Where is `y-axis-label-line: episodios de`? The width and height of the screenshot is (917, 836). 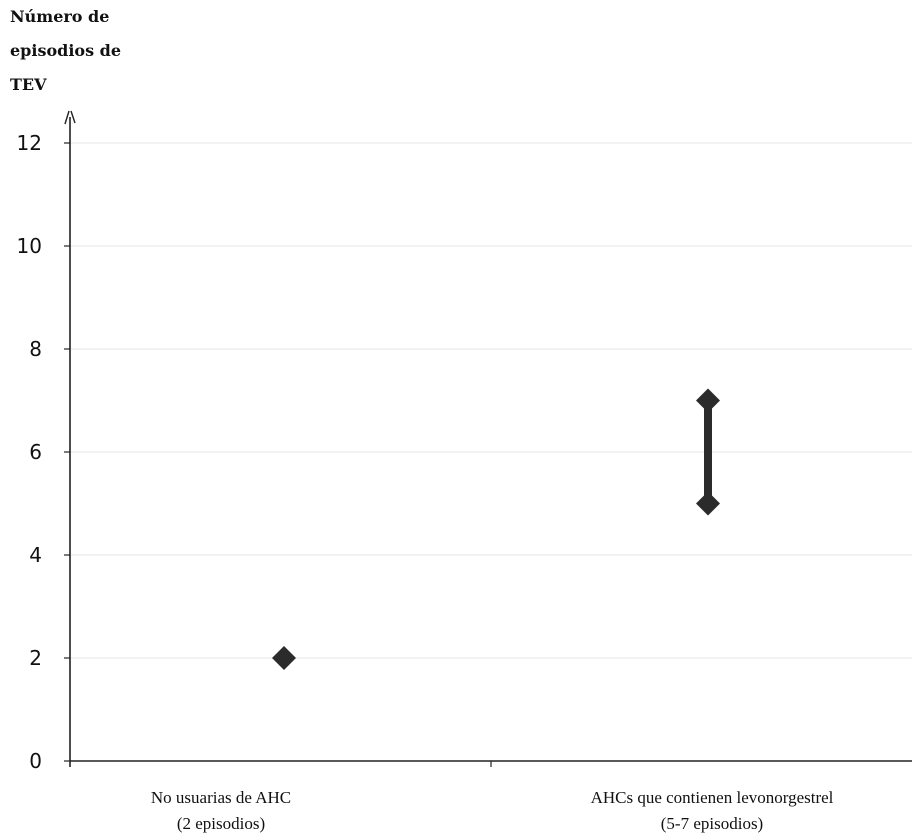 y-axis-label-line: episodios de is located at coordinates (65, 50).